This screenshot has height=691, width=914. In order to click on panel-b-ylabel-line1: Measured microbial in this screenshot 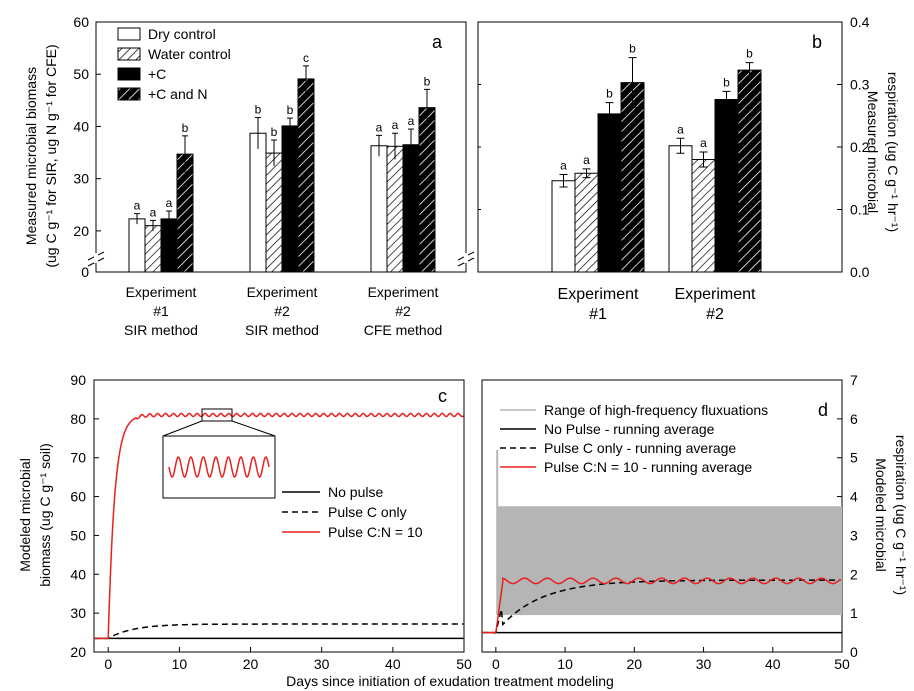, I will do `click(873, 152)`.